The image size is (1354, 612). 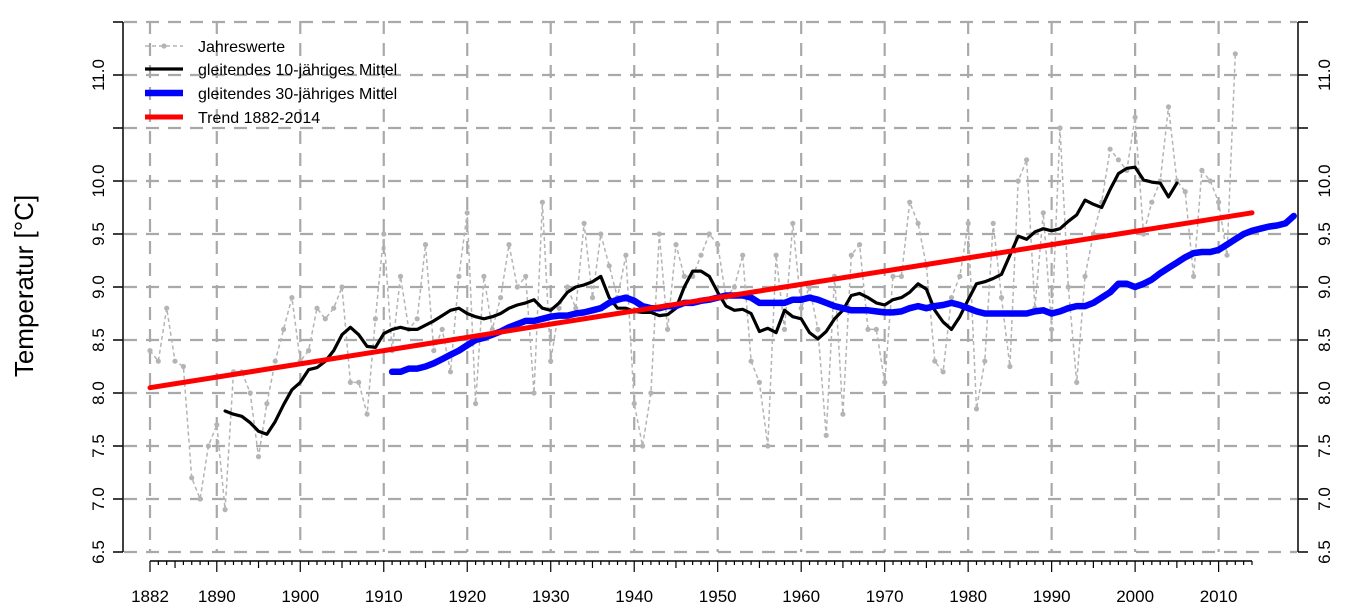 I want to click on legend-label: Jahreswerte, so click(x=241, y=47).